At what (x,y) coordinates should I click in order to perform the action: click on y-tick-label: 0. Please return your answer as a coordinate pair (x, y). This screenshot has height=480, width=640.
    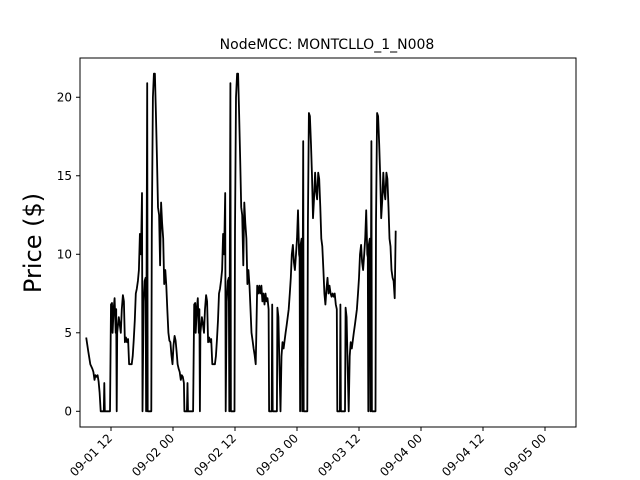
    Looking at the image, I should click on (68, 411).